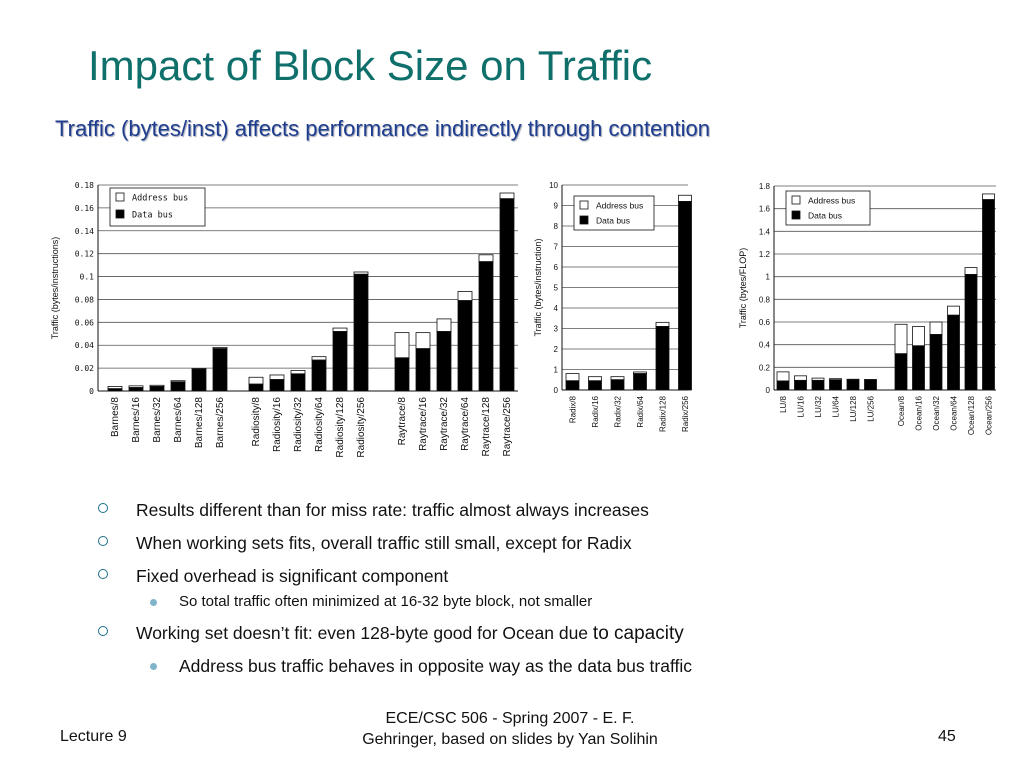 The image size is (1024, 768). Describe the element at coordinates (556, 308) in the screenshot. I see `y-tick-label: 4` at that location.